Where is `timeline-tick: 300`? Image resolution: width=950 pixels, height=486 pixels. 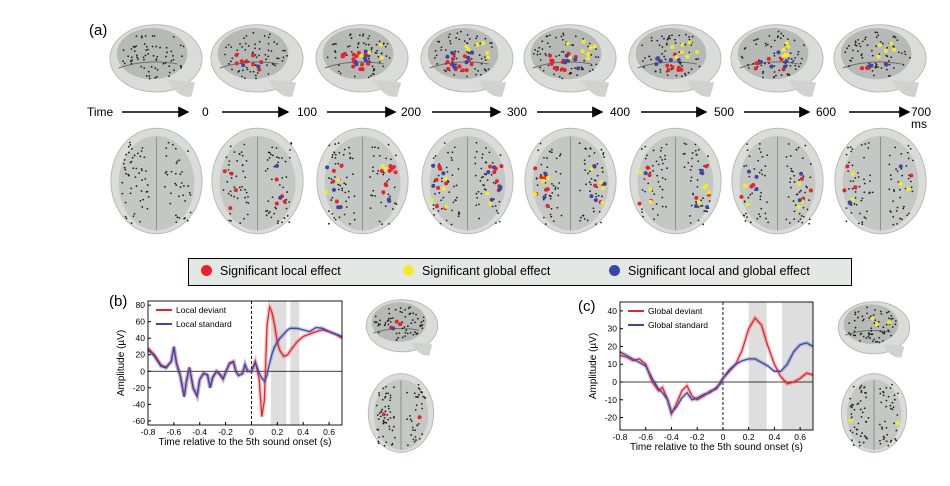 timeline-tick: 300 is located at coordinates (517, 112).